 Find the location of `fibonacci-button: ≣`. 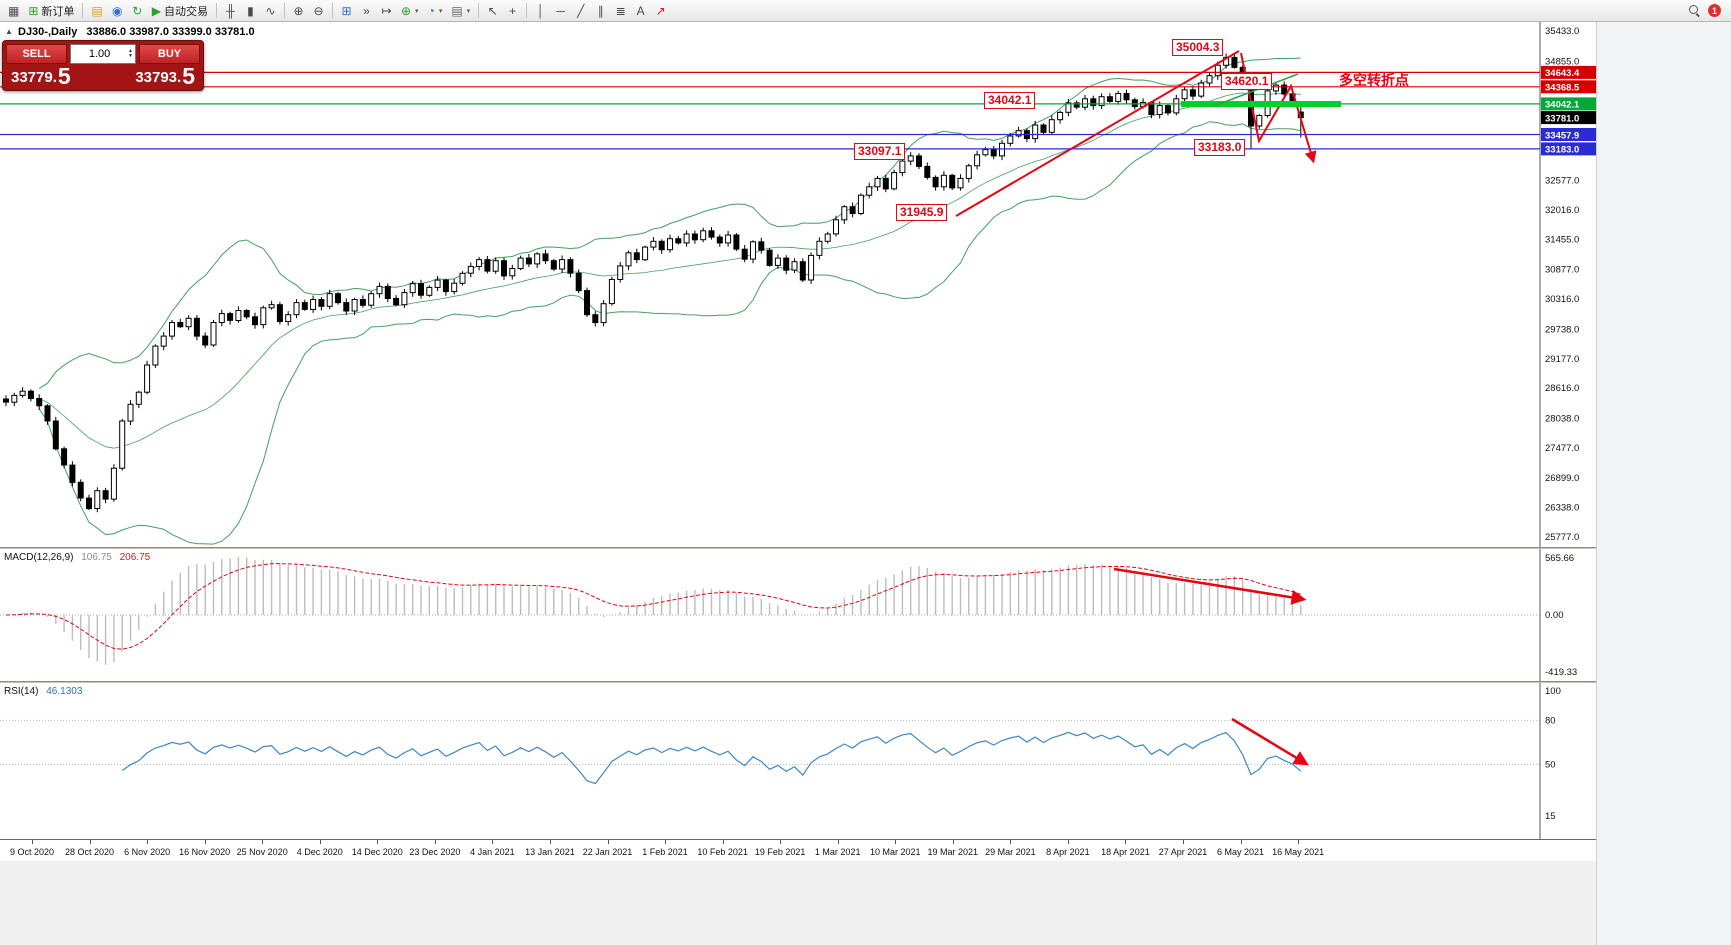

fibonacci-button: ≣ is located at coordinates (620, 11).